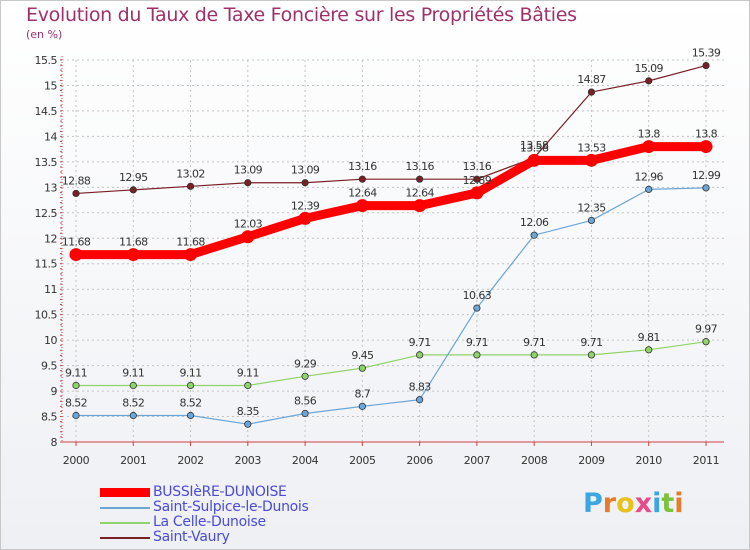  What do you see at coordinates (305, 460) in the screenshot?
I see `x-tick-label: 2004` at bounding box center [305, 460].